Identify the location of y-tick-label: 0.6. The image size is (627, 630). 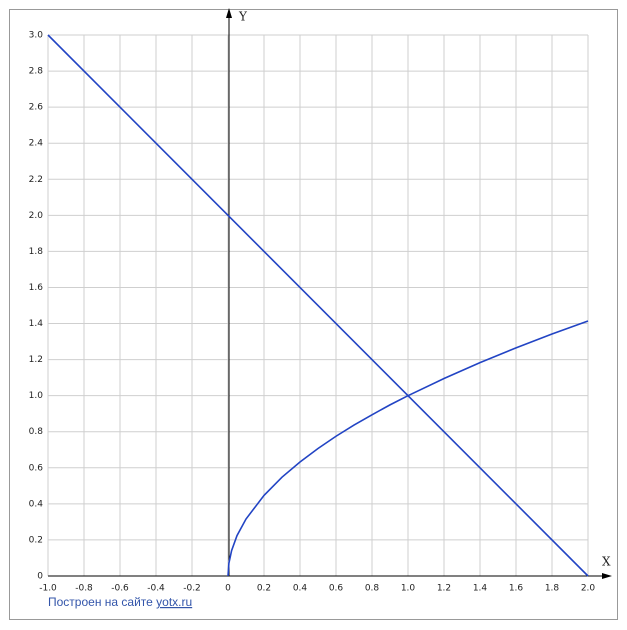
(36, 468).